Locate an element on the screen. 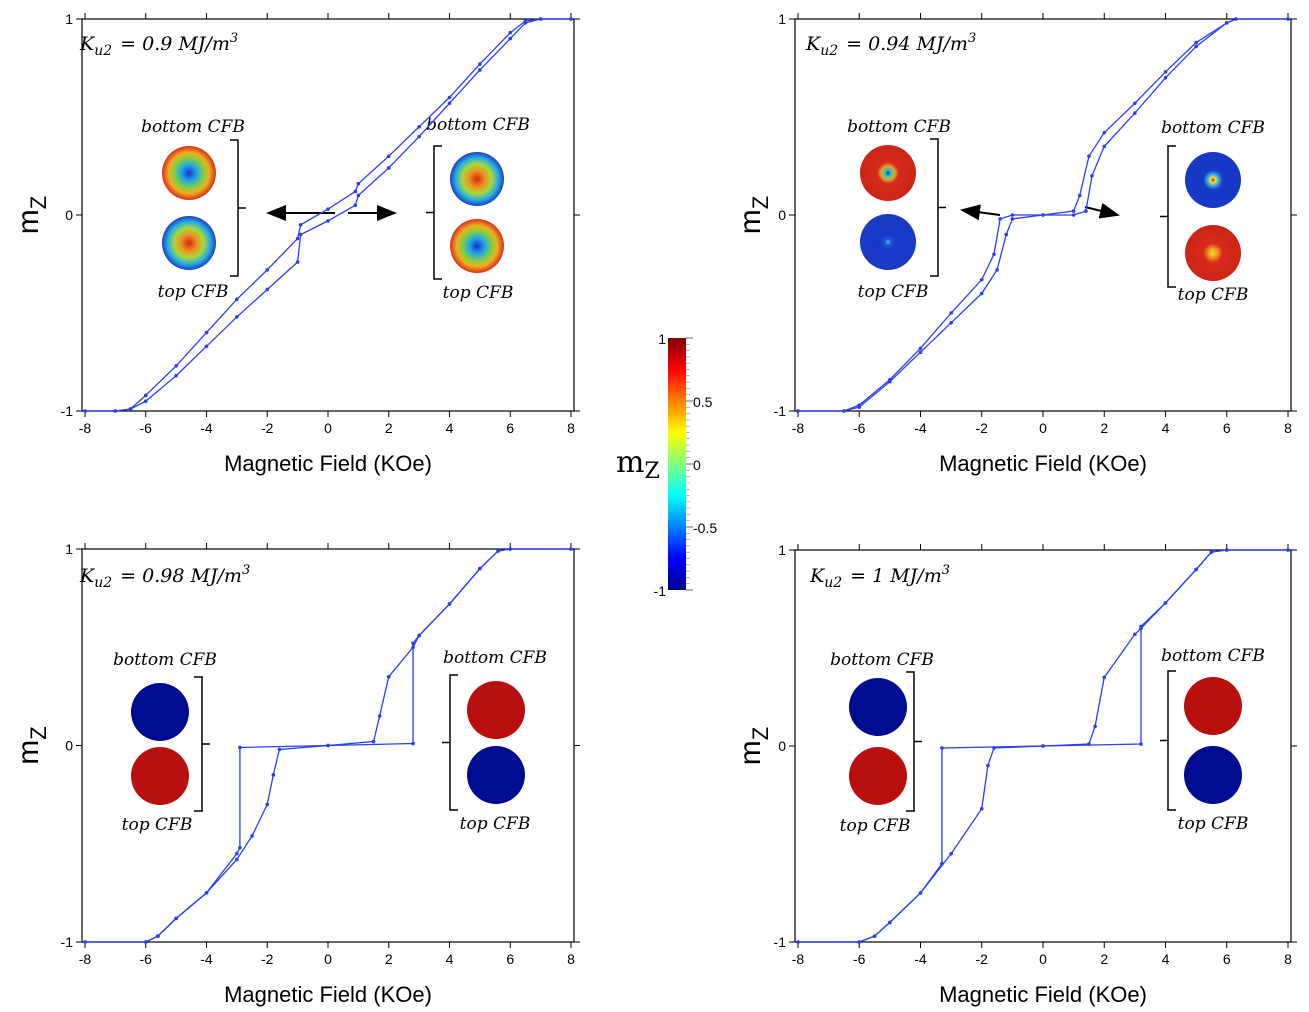  y-axis-label-sub: Z is located at coordinates (760, 733).